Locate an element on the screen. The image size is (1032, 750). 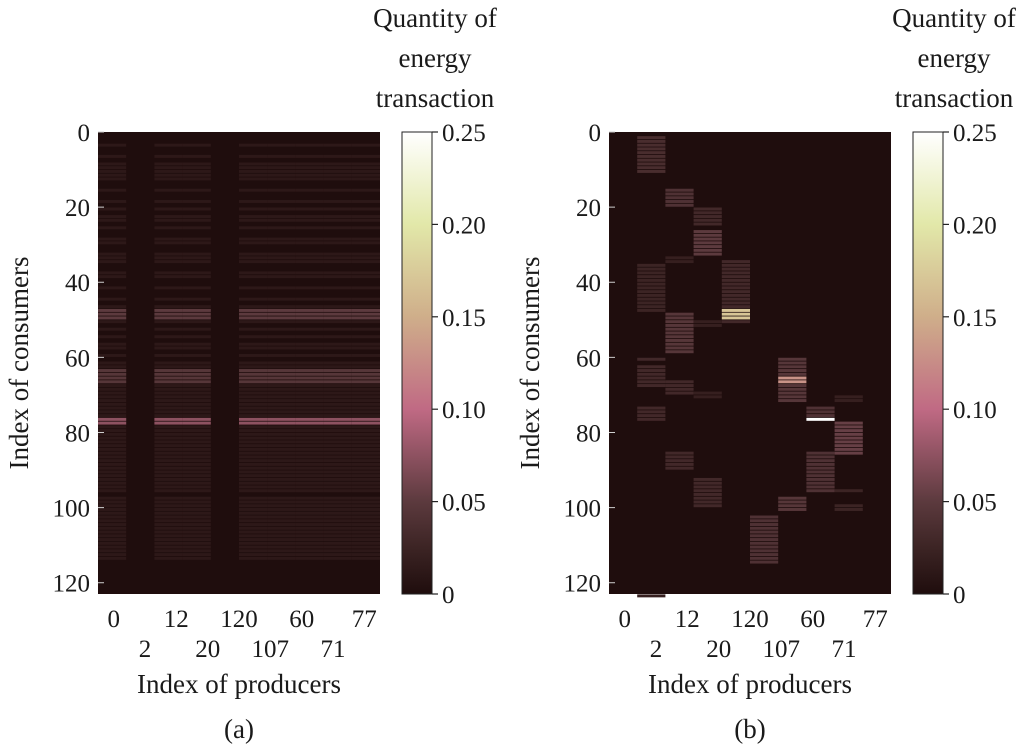
y-tick-label: 80 is located at coordinates (588, 433).